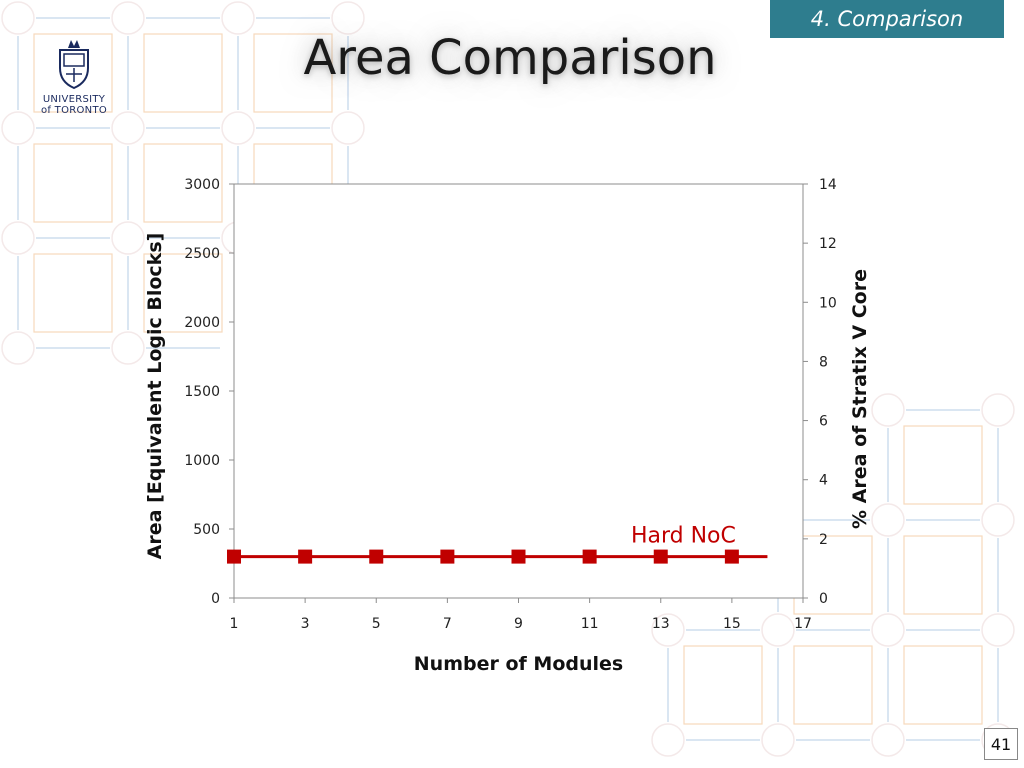  Describe the element at coordinates (74, 99) in the screenshot. I see `logo-text-university: UNIVERSITY` at that location.